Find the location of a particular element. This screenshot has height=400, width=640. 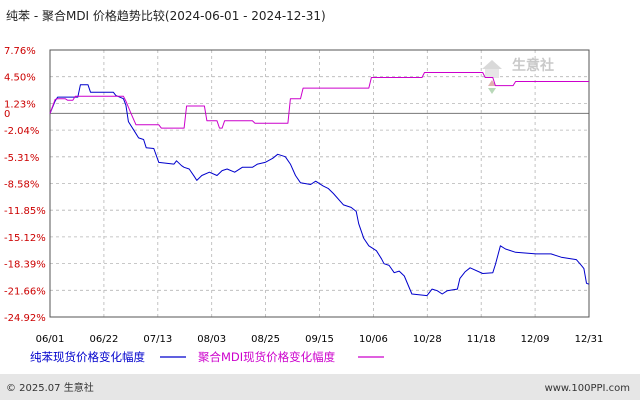

watermark-text: 生意社 is located at coordinates (533, 65).